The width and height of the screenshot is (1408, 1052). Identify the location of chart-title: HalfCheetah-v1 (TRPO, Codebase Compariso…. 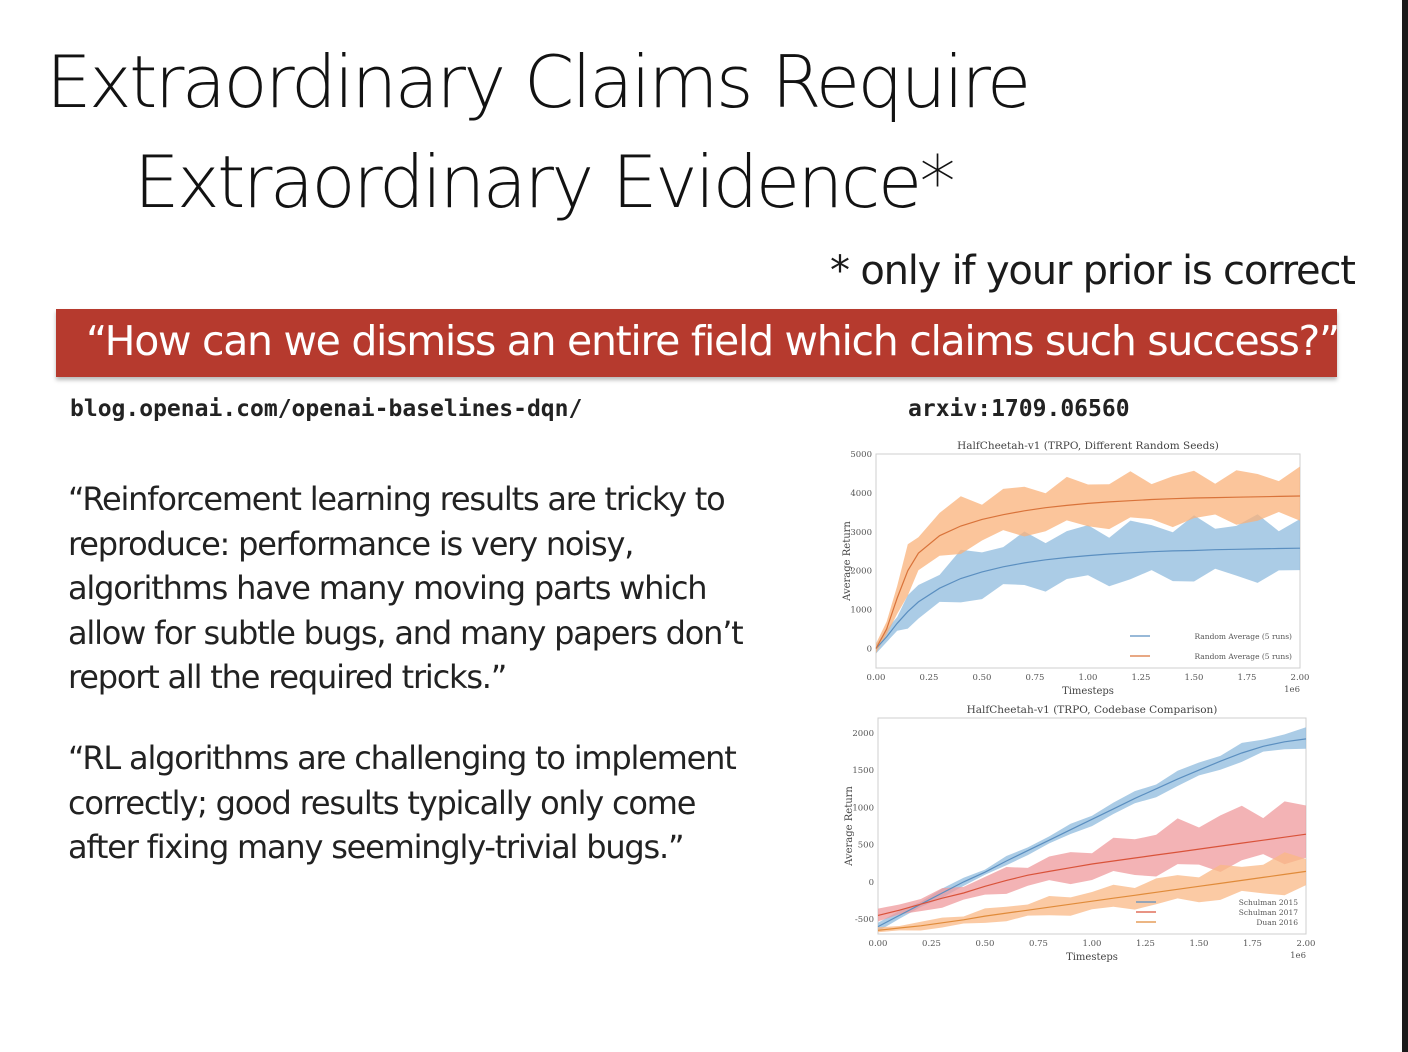
(1092, 710).